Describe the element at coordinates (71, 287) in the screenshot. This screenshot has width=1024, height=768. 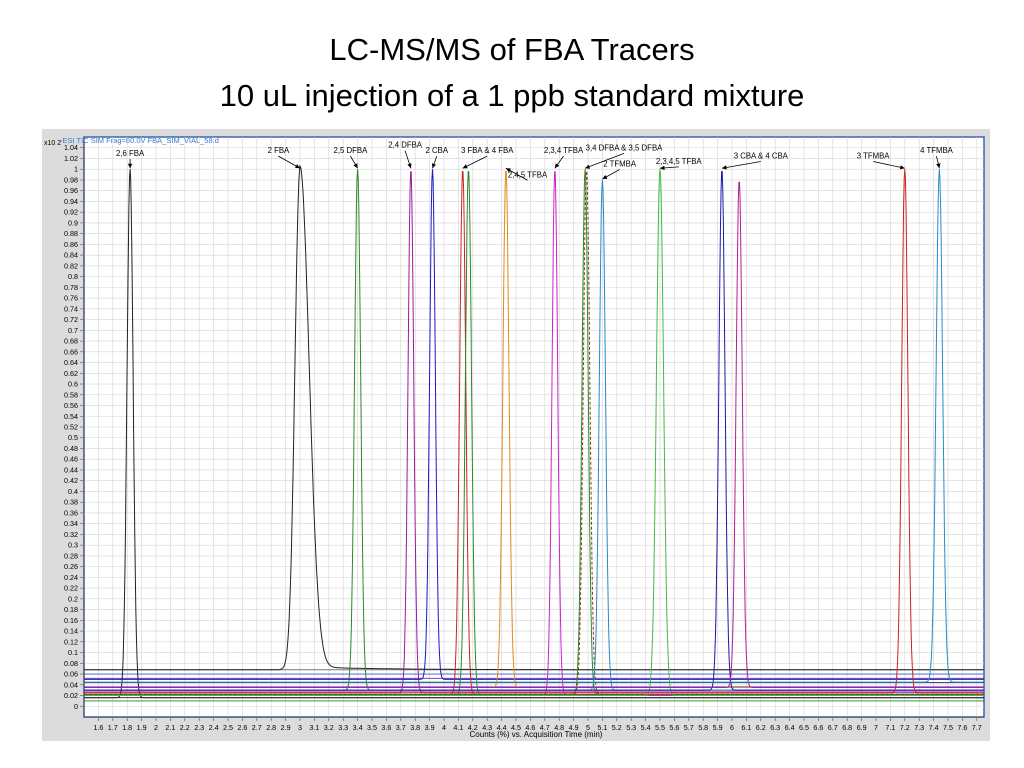
I see `y-tick-label: 0.78` at that location.